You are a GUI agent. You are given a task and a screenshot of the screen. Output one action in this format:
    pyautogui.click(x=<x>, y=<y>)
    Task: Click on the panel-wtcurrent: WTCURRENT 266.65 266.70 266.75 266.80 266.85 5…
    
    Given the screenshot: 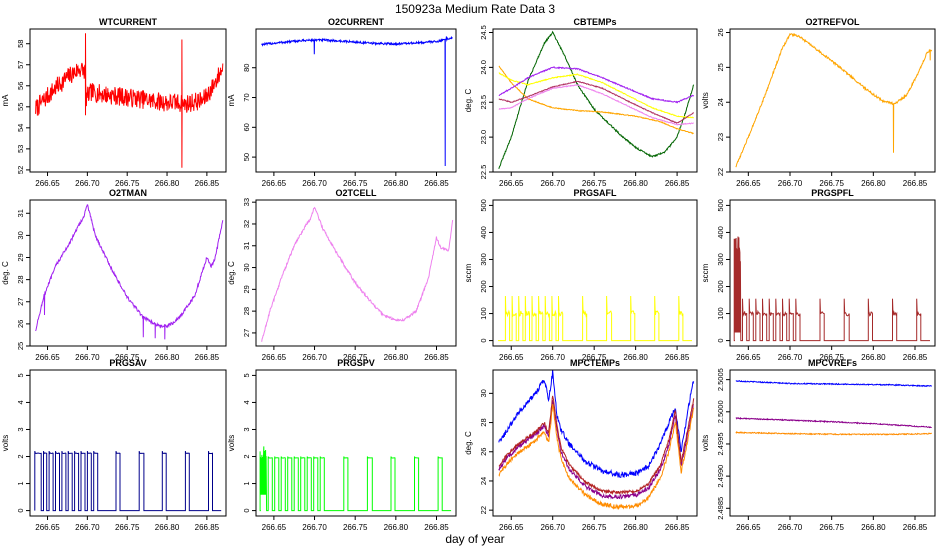 What is the action you would take?
    pyautogui.click(x=114, y=102)
    